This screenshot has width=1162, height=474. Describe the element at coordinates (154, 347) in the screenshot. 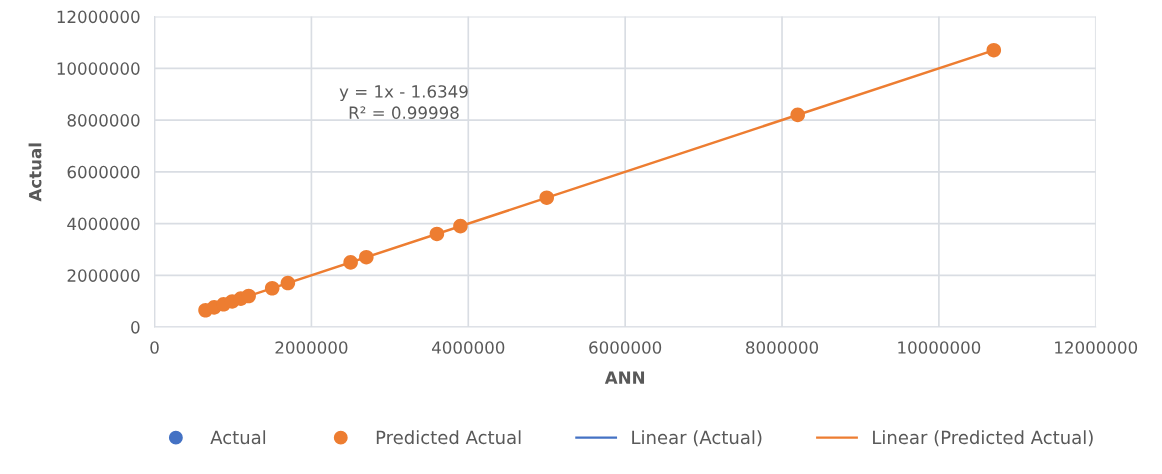

I see `x-tick-label: 0` at that location.